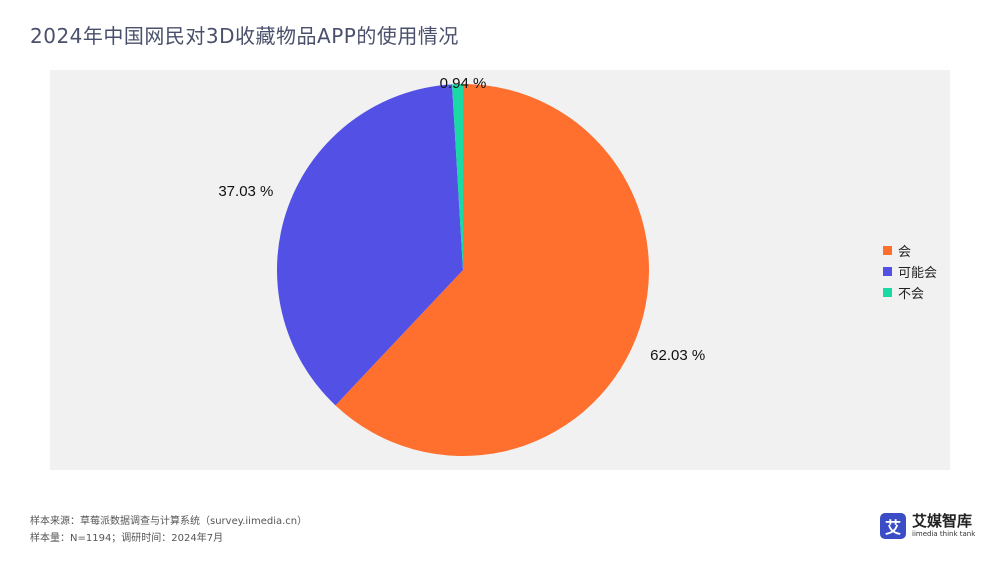  What do you see at coordinates (244, 36) in the screenshot?
I see `chart-title: 2024年中国网民对3D收藏物品APP的使用情况` at bounding box center [244, 36].